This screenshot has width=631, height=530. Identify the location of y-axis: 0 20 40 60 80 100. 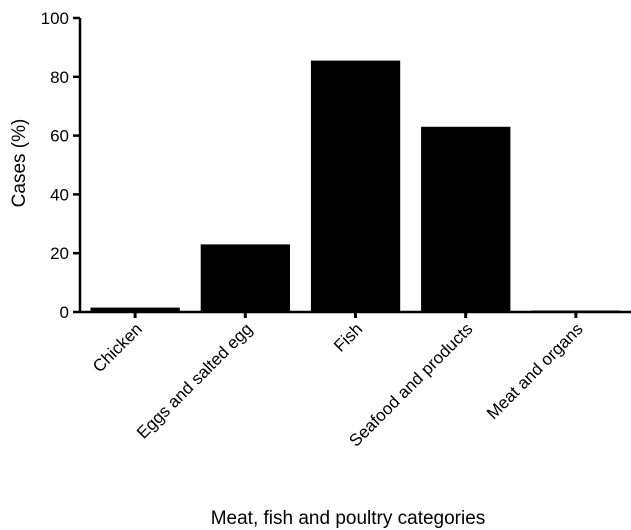
(61, 165).